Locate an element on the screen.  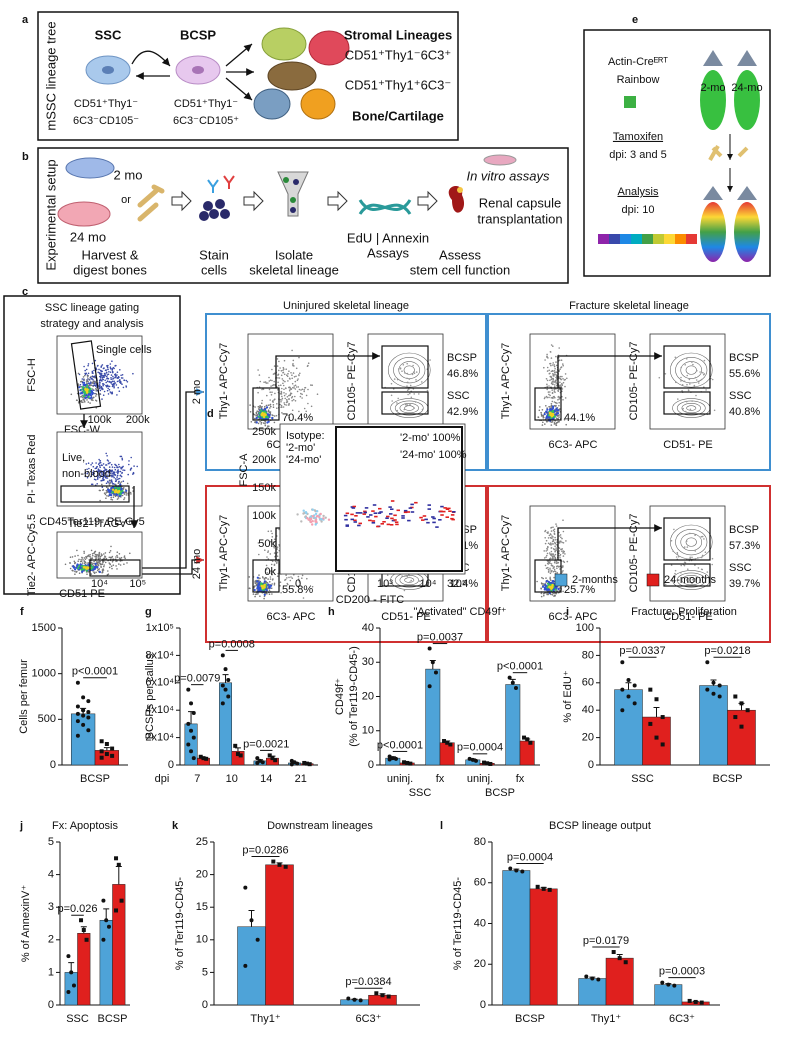
p-value: p=0.0004 is located at coordinates (480, 748).